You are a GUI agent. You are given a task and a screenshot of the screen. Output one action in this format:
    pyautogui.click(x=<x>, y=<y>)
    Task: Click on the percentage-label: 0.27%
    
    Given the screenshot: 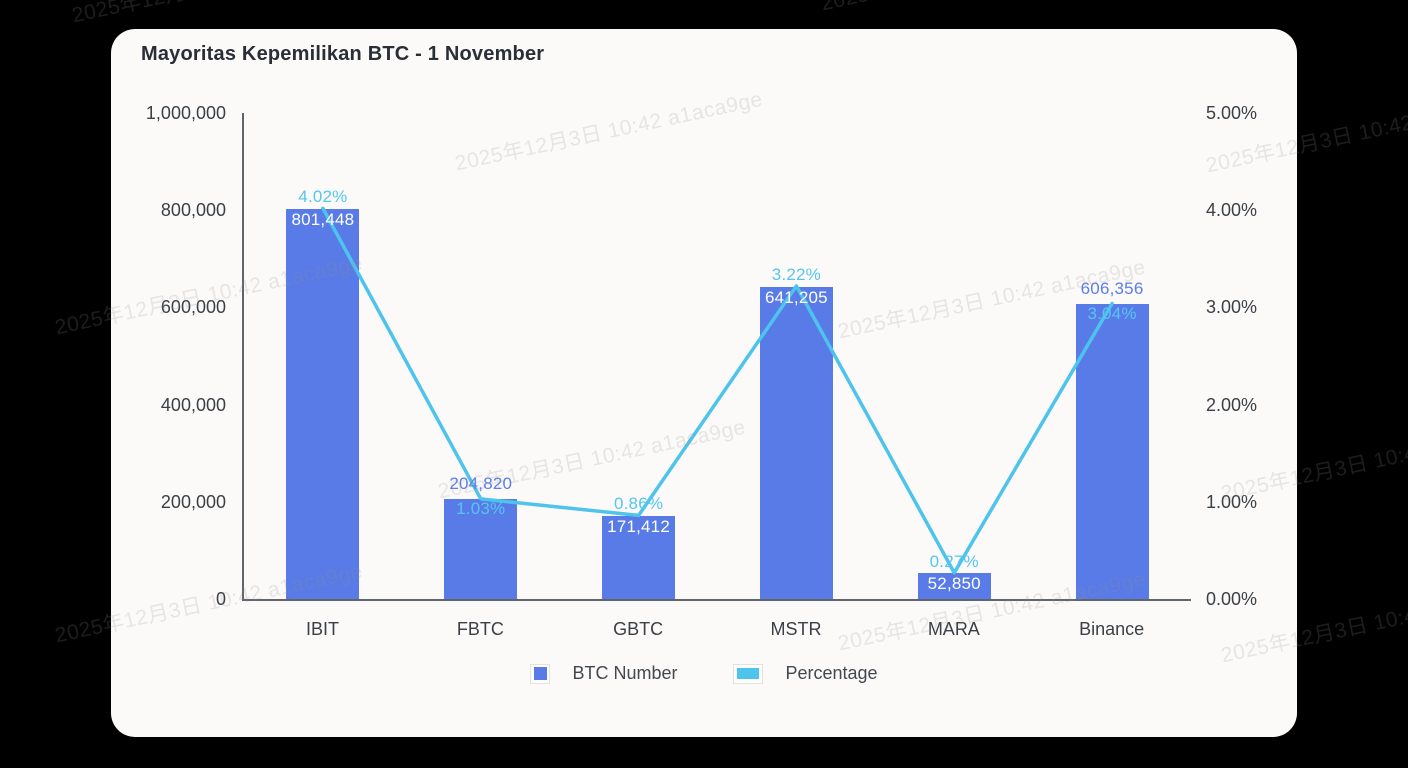 What is the action you would take?
    pyautogui.click(x=954, y=561)
    